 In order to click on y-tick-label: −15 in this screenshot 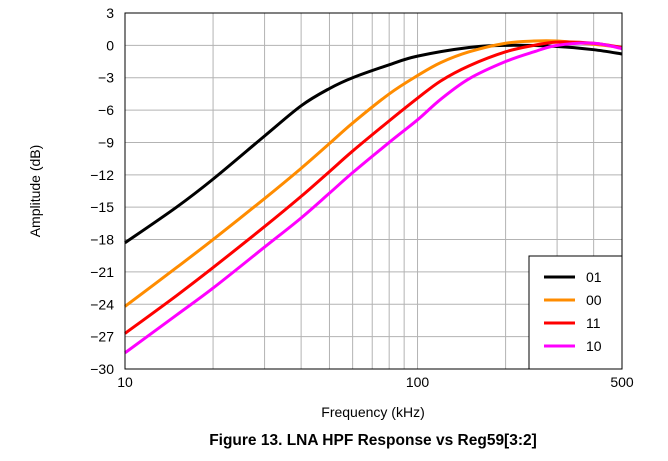, I will do `click(102, 207)`.